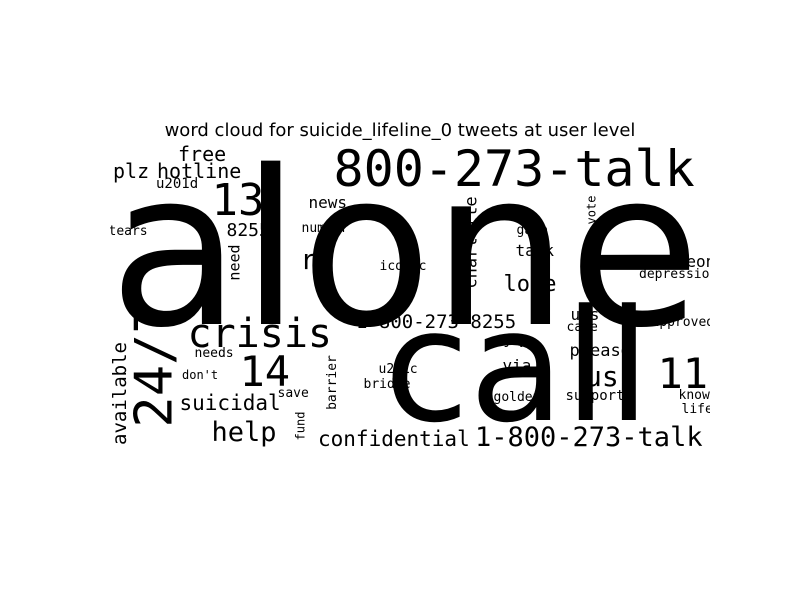 The image size is (800, 600). What do you see at coordinates (317, 259) in the screenshot?
I see `word-rt: rt` at bounding box center [317, 259].